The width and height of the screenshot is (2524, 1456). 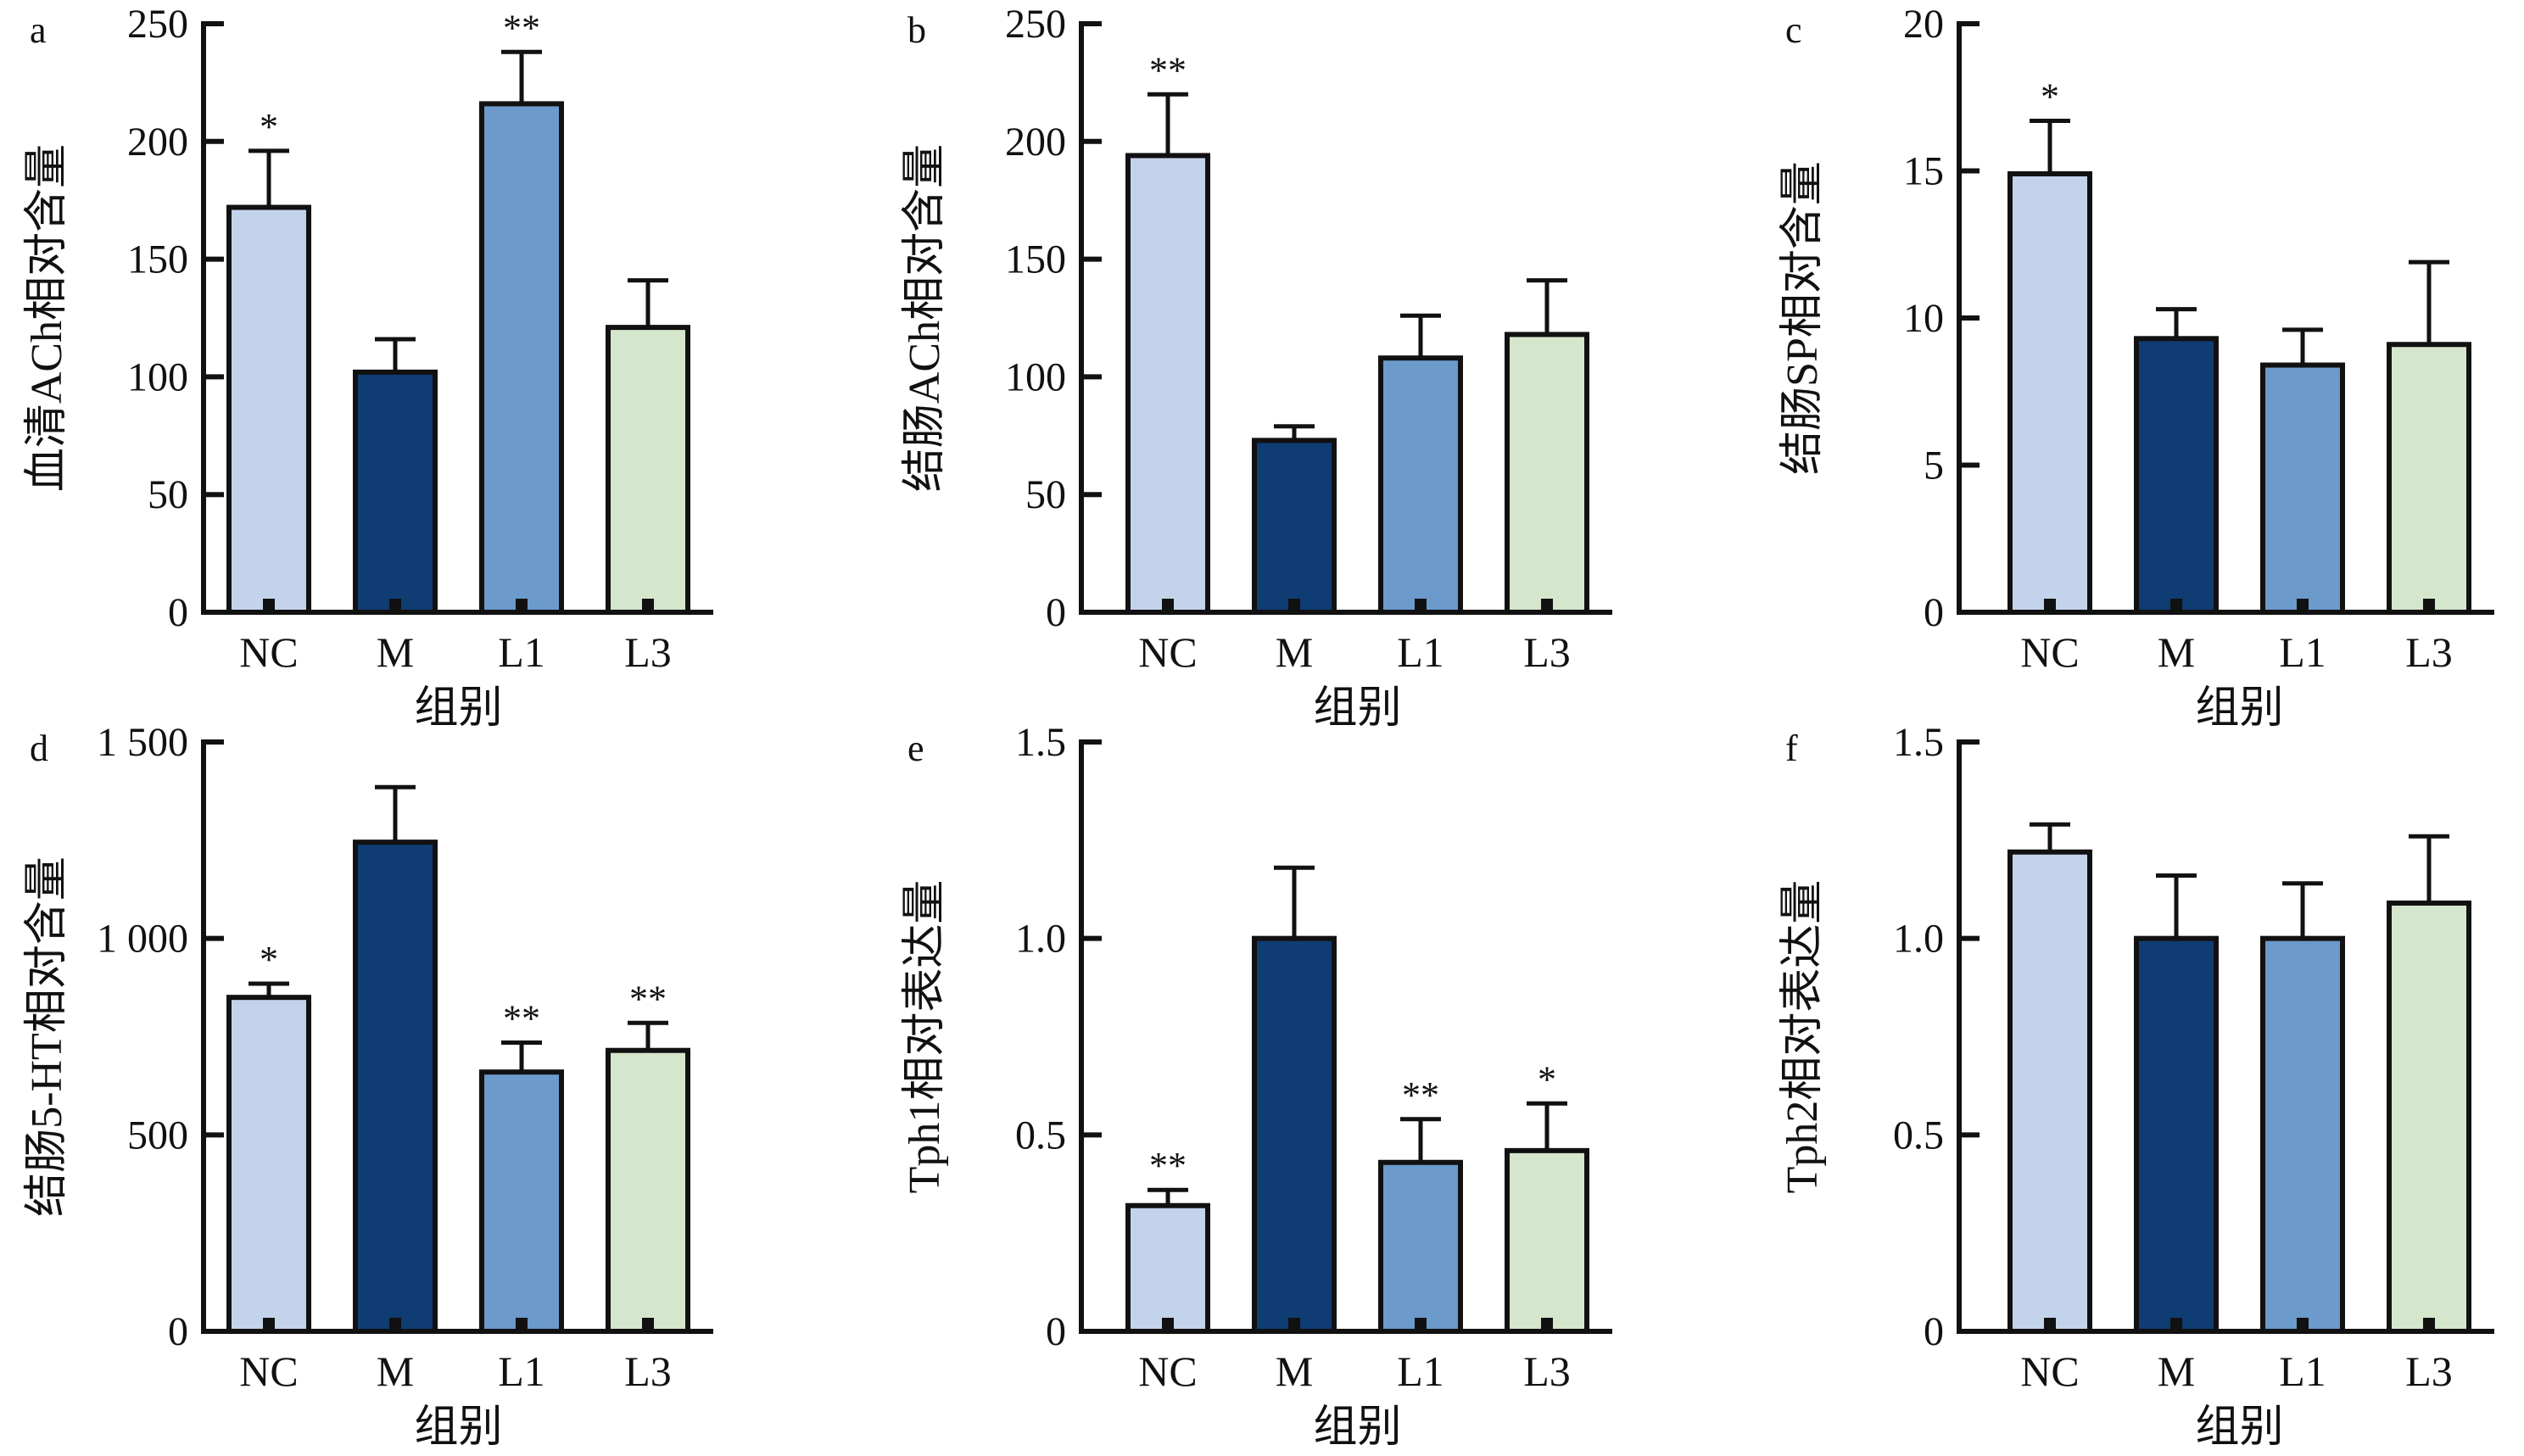 What do you see at coordinates (1035, 376) in the screenshot?
I see `y-tick-label: 100` at bounding box center [1035, 376].